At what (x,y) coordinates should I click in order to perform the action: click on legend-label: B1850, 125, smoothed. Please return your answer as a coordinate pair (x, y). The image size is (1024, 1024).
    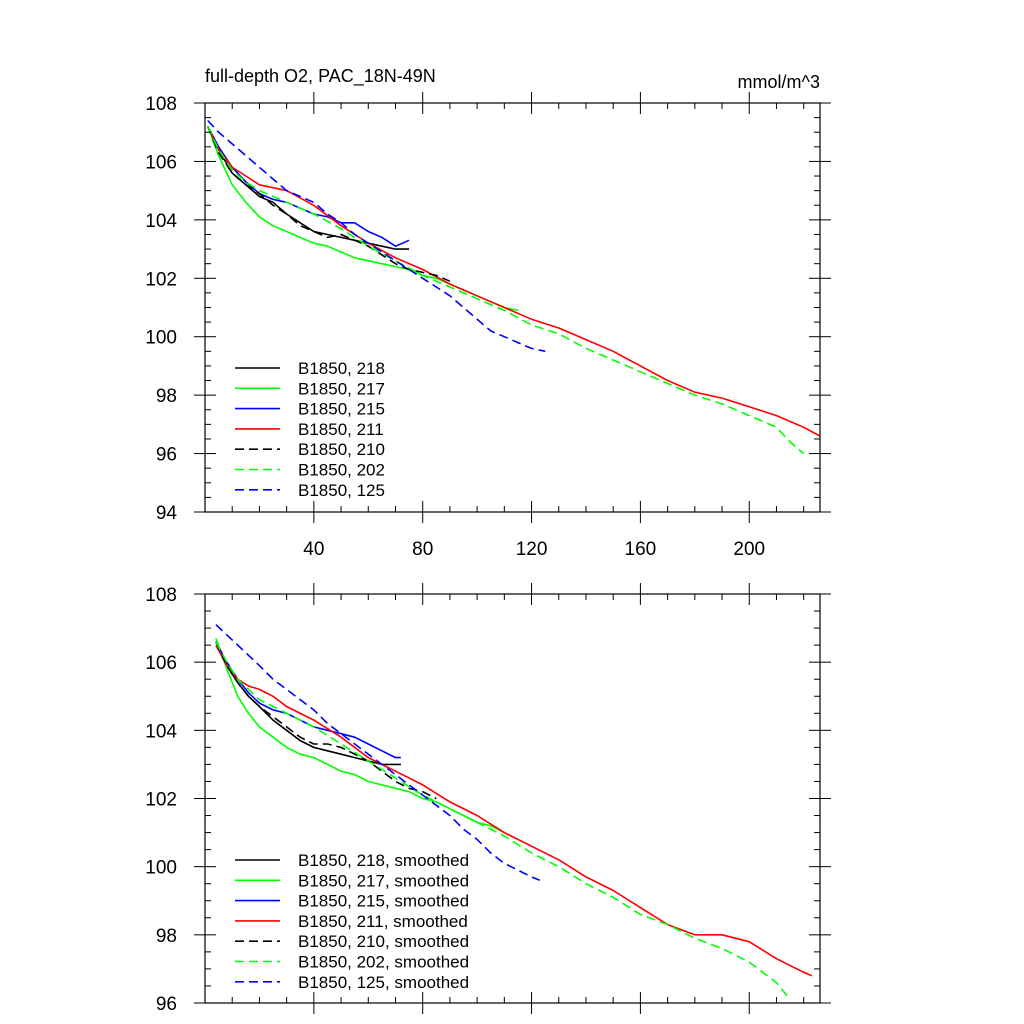
    Looking at the image, I should click on (383, 982).